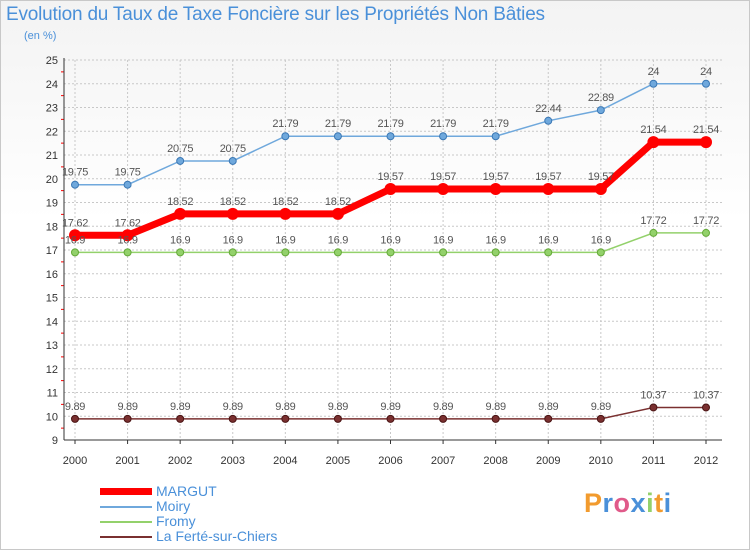 The image size is (750, 550). I want to click on legend-label-moiry: Moiry, so click(173, 506).